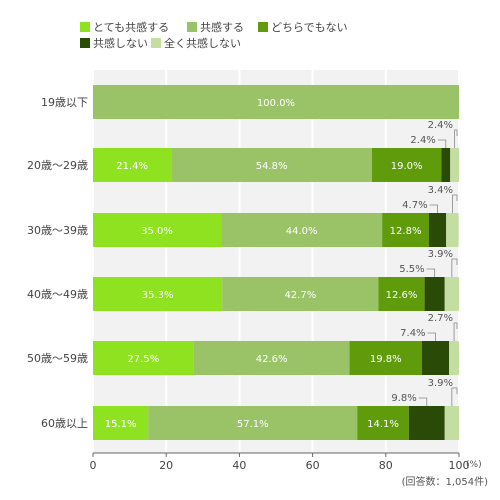 The height and width of the screenshot is (500, 500). Describe the element at coordinates (93, 465) in the screenshot. I see `x-tick-label: 0` at that location.